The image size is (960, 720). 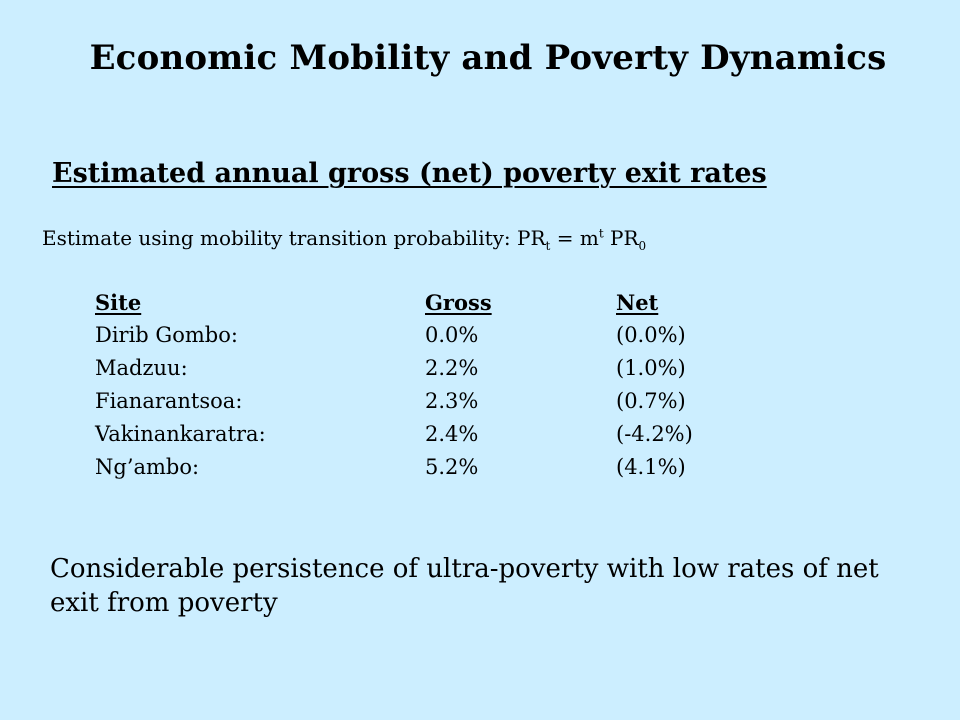 I want to click on site-cell: Madzuu:, so click(x=141, y=368).